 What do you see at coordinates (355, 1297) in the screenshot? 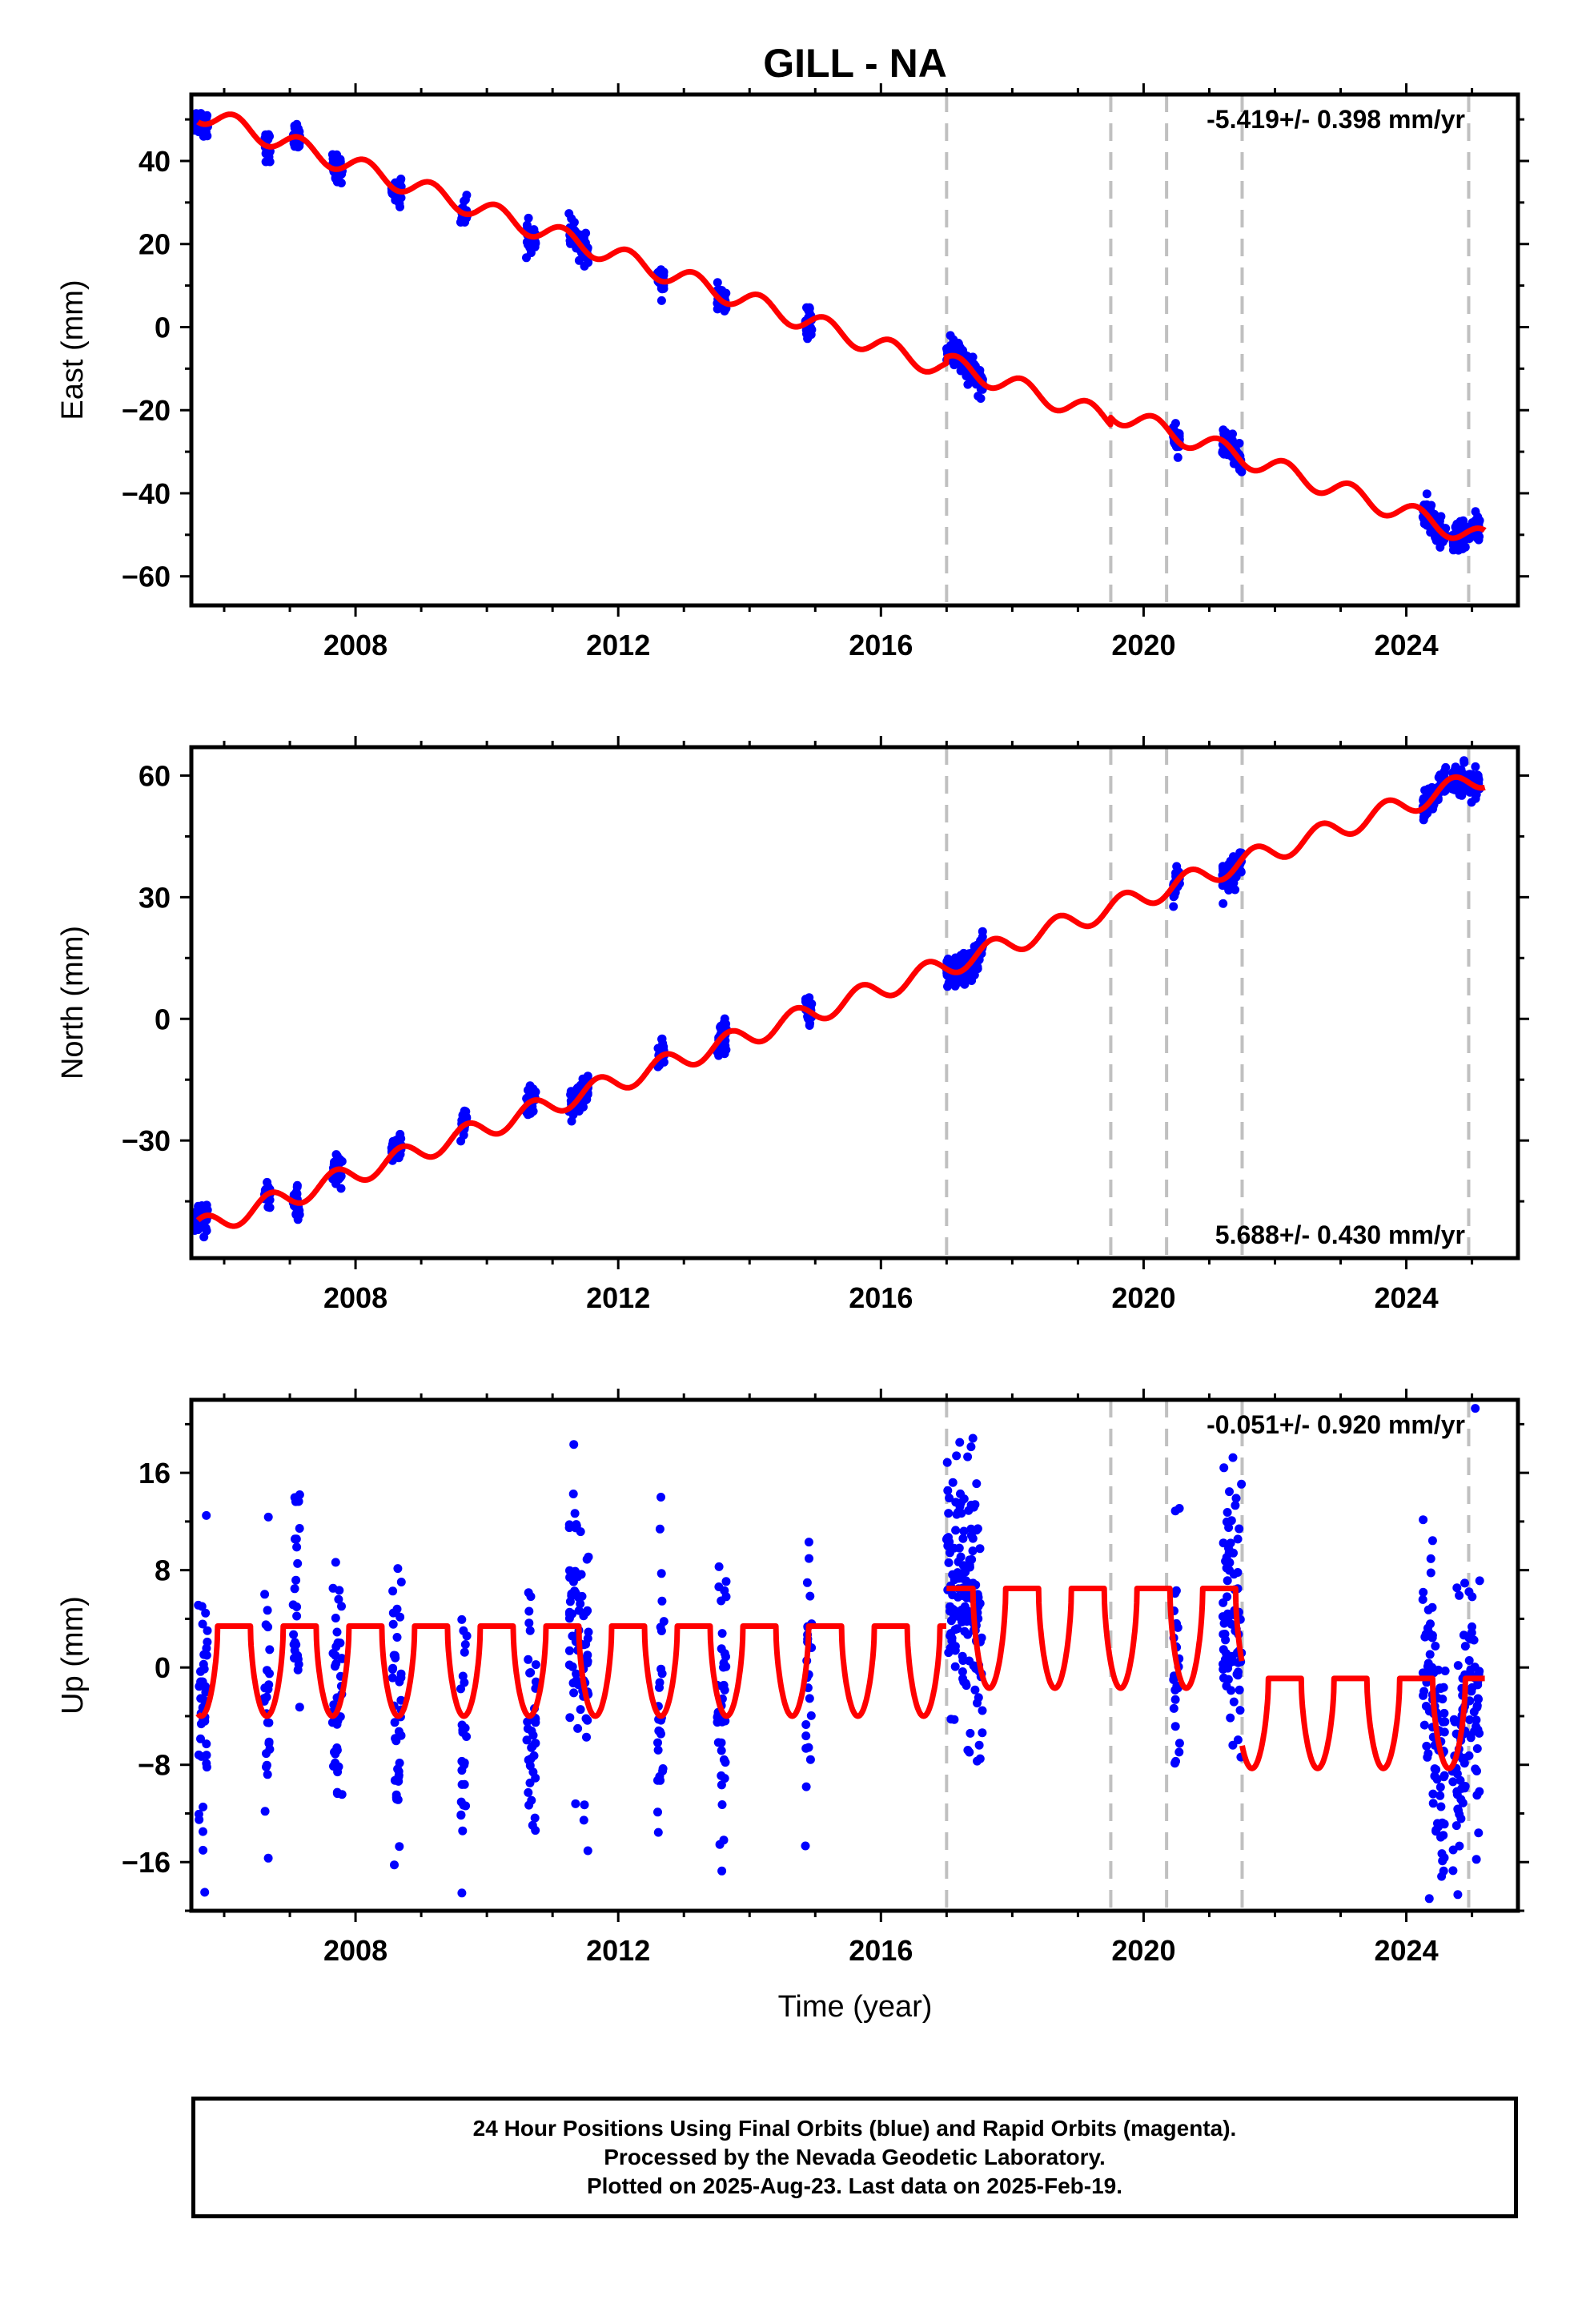
I see `x-tick-label: 2008` at bounding box center [355, 1297].